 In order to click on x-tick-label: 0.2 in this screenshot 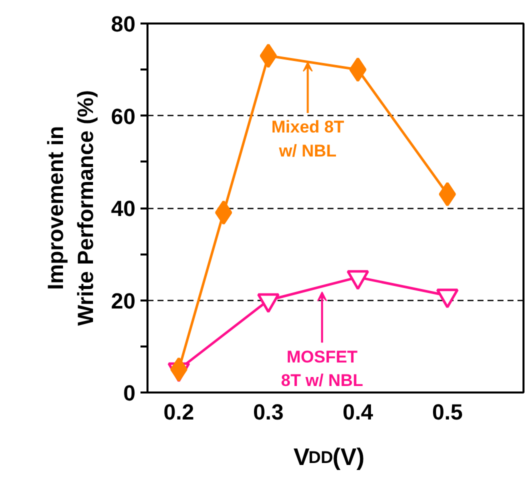, I will do `click(179, 412)`.